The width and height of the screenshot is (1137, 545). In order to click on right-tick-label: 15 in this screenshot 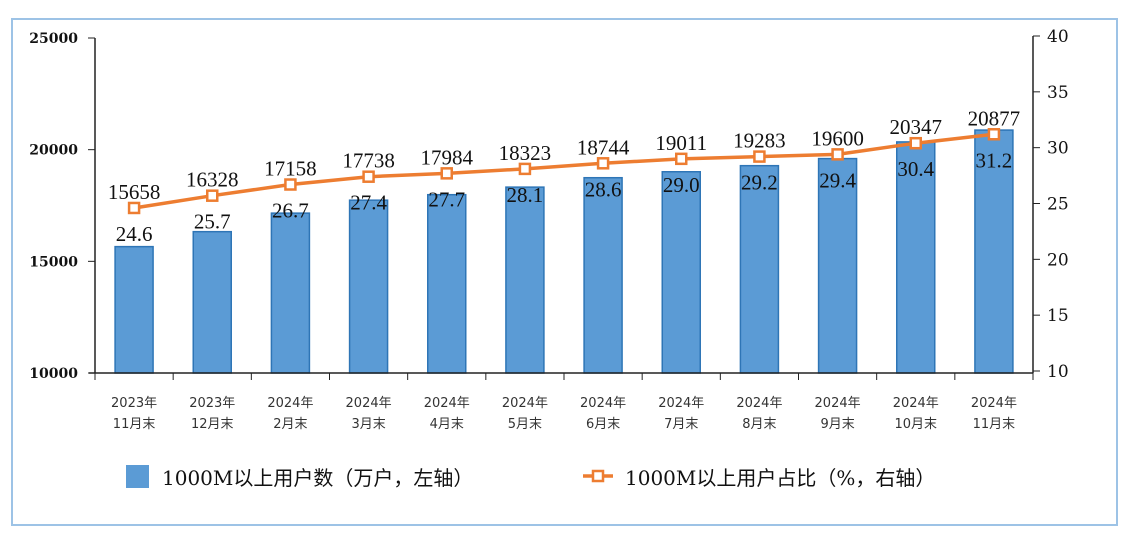, I will do `click(1058, 316)`.